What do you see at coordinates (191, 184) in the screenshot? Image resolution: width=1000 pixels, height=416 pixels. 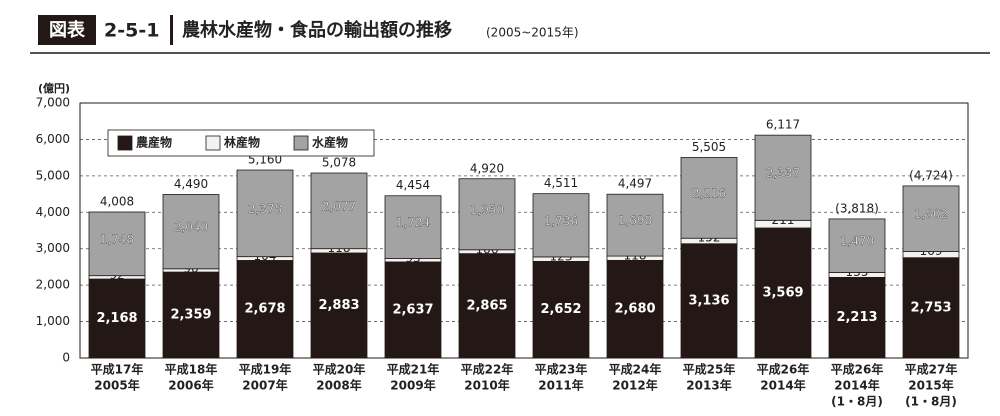 I see `total-label: 4,490` at bounding box center [191, 184].